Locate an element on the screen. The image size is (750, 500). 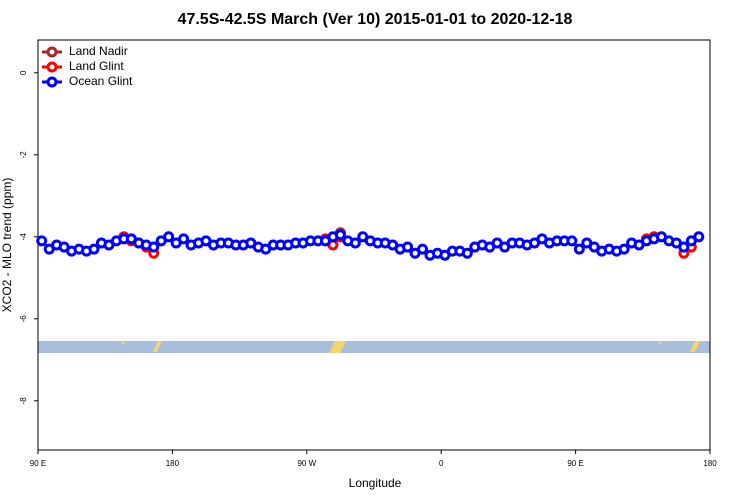
land-mask is located at coordinates (374, 346).